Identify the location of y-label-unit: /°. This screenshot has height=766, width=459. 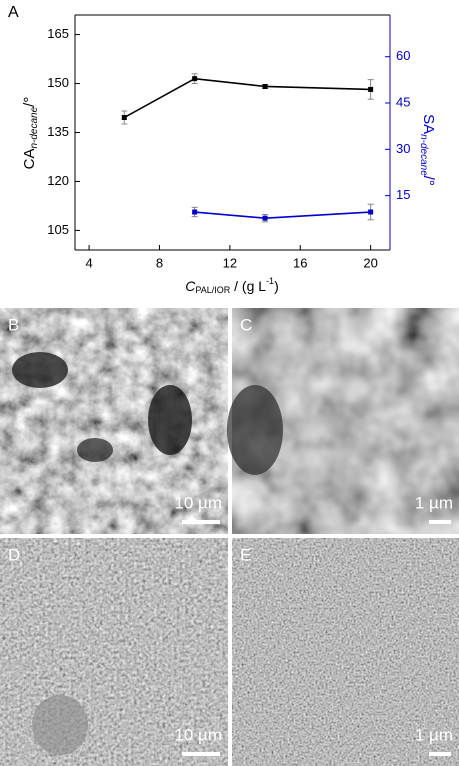
(29, 102).